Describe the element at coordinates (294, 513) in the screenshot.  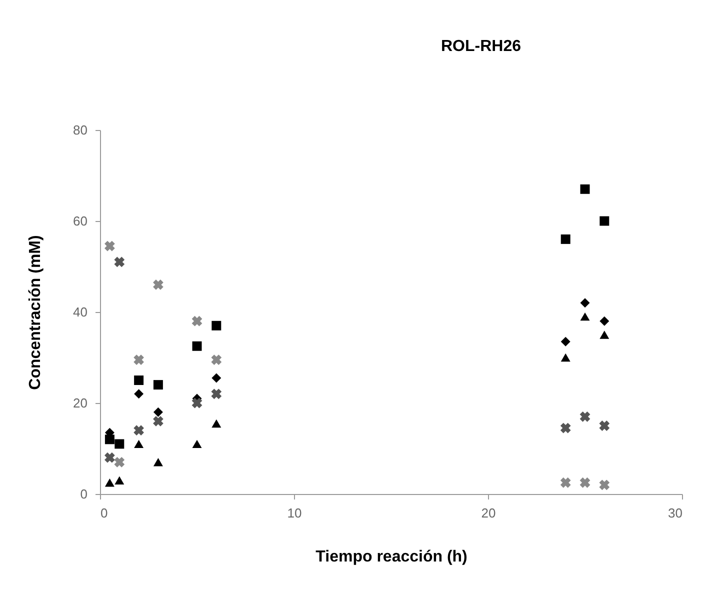
I see `x-tick-label: 10` at that location.